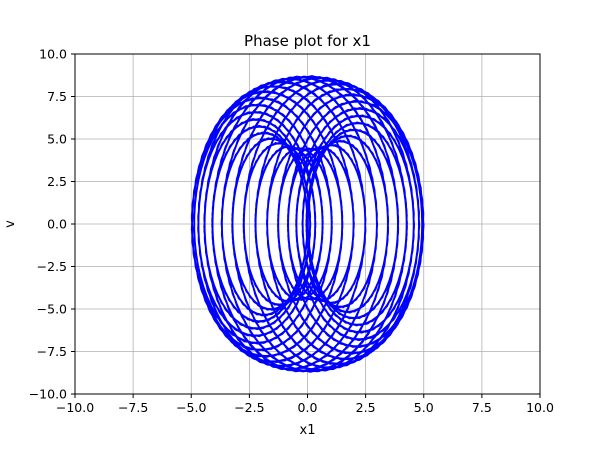 The image size is (600, 450). Describe the element at coordinates (540, 407) in the screenshot. I see `x-tick-label: 10.0` at that location.